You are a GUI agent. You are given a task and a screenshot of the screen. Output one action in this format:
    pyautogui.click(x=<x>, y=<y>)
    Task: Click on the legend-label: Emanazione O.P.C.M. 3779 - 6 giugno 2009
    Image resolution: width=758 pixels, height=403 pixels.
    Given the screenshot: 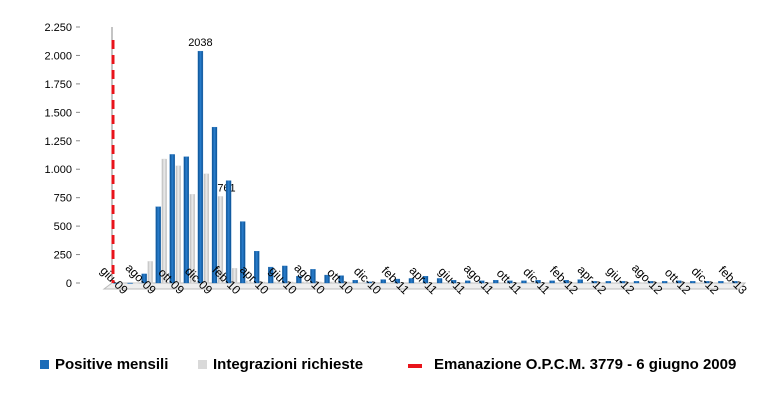 What is the action you would take?
    pyautogui.click(x=585, y=364)
    